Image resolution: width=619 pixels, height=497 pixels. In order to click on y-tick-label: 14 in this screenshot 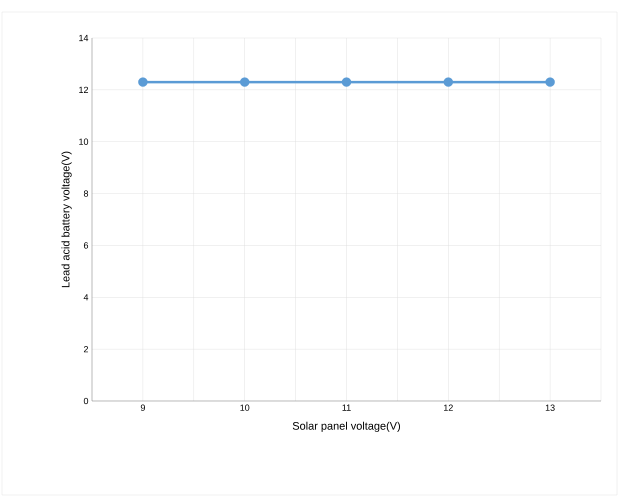, I will do `click(83, 38)`.